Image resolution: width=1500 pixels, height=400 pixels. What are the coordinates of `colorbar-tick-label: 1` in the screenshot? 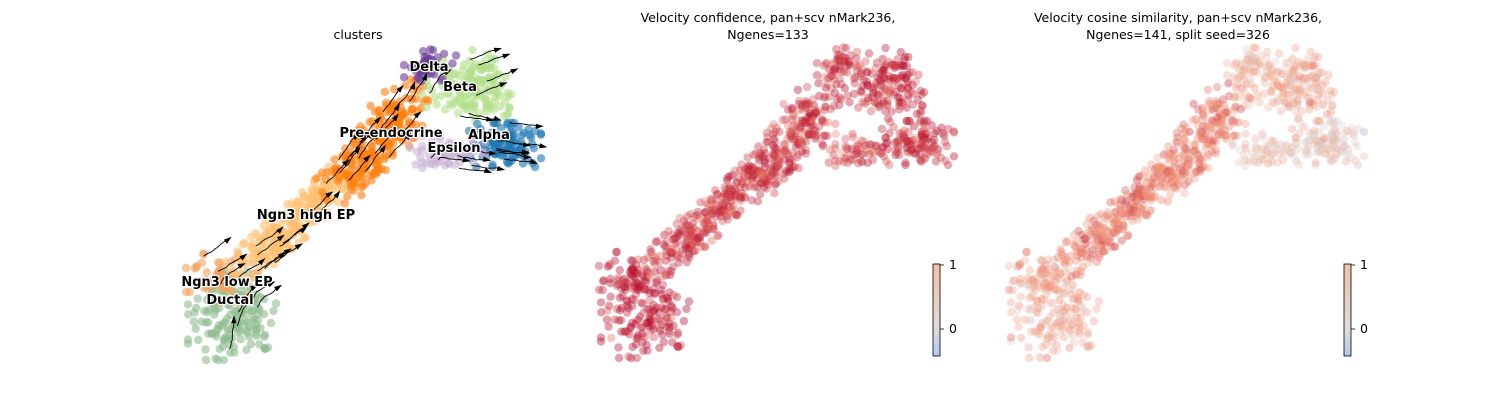 It's located at (953, 264).